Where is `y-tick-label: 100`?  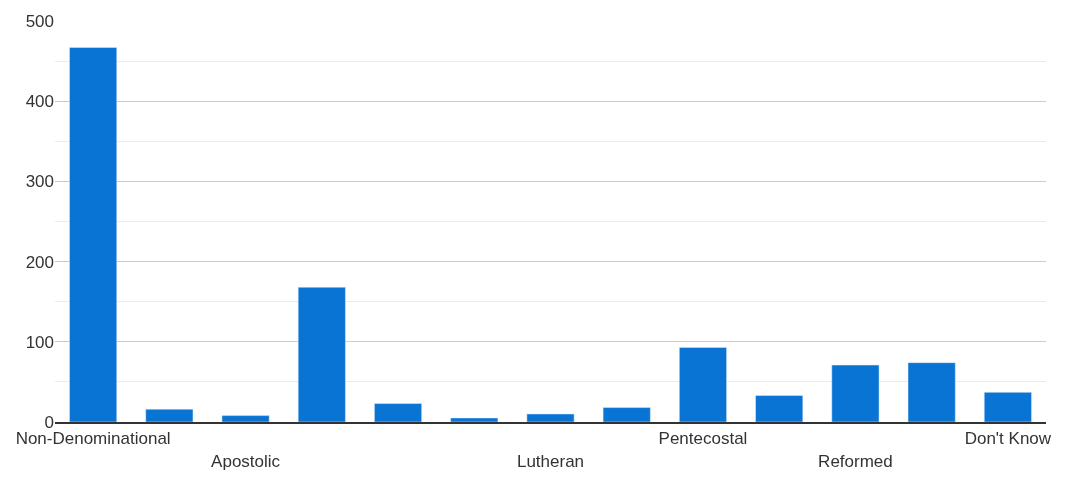
y-tick-label: 100 is located at coordinates (39, 342).